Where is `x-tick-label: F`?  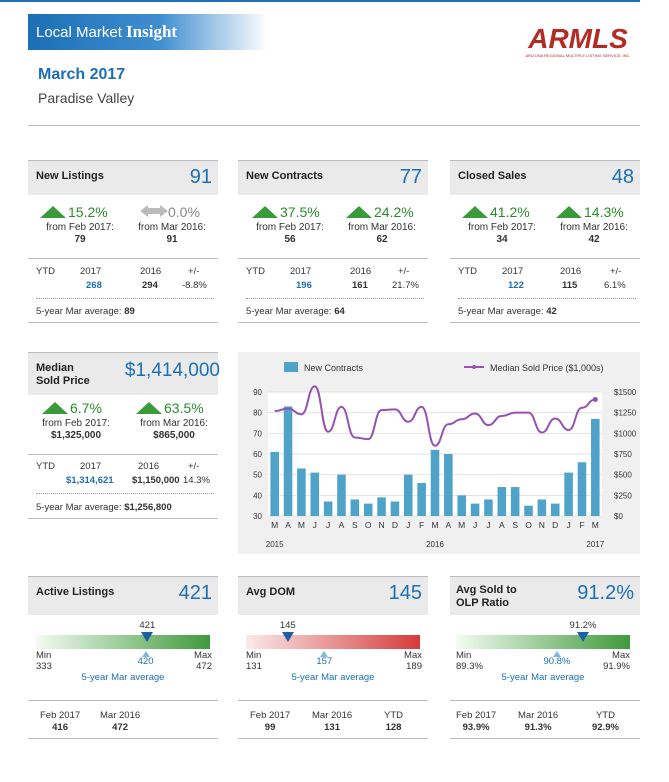 x-tick-label: F is located at coordinates (421, 525).